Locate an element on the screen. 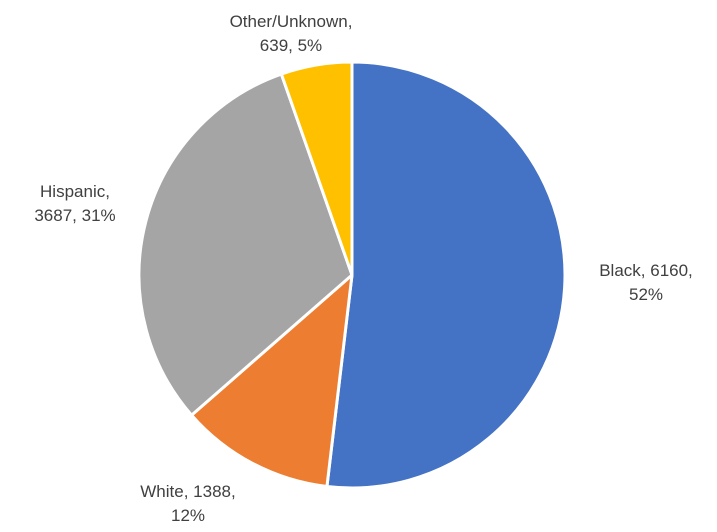 This screenshot has height=532, width=717. data-label-line: Other/Unknown, is located at coordinates (291, 21).